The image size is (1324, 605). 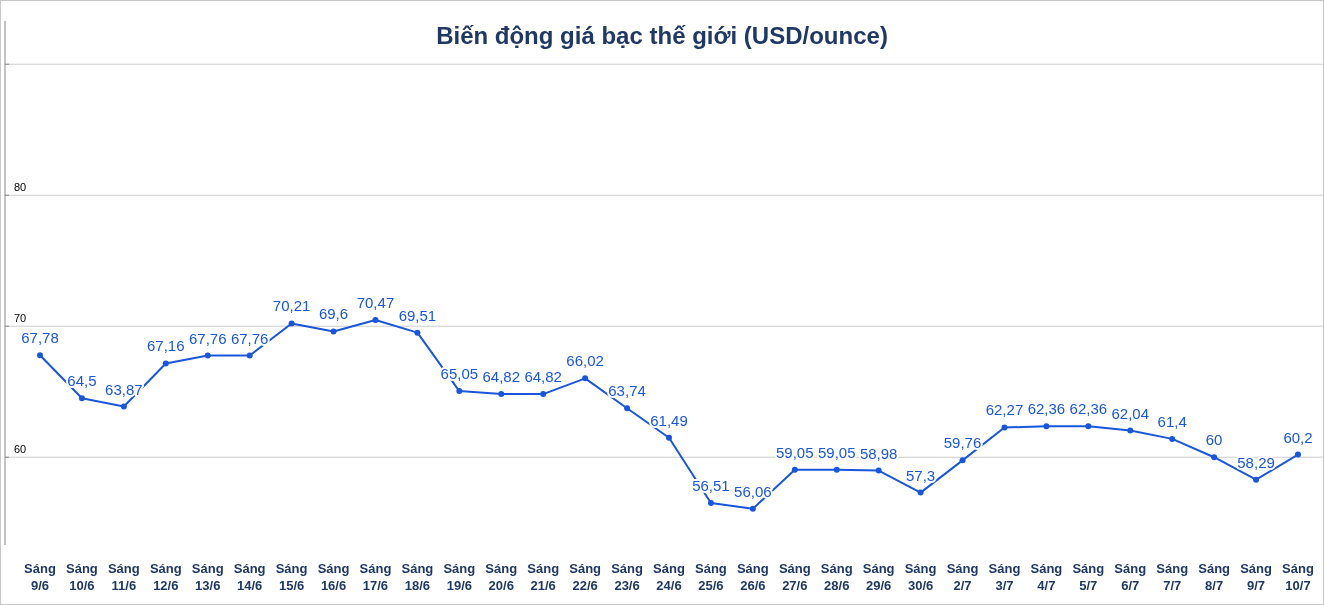 What do you see at coordinates (165, 577) in the screenshot?
I see `x-tick-label: Sáng 12/6` at bounding box center [165, 577].